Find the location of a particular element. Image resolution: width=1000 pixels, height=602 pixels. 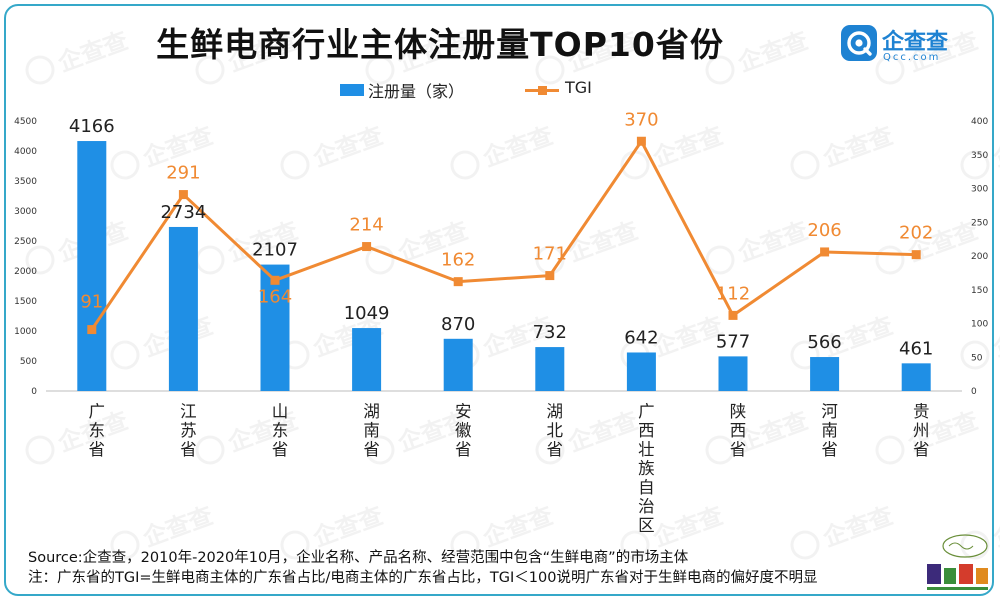

x-tick-char: 贵 is located at coordinates (921, 411).